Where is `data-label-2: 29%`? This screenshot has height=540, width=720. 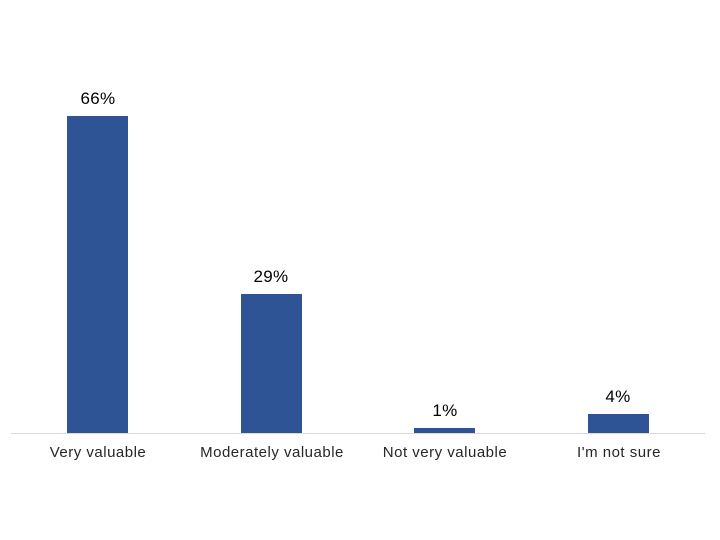 data-label-2: 29% is located at coordinates (271, 276).